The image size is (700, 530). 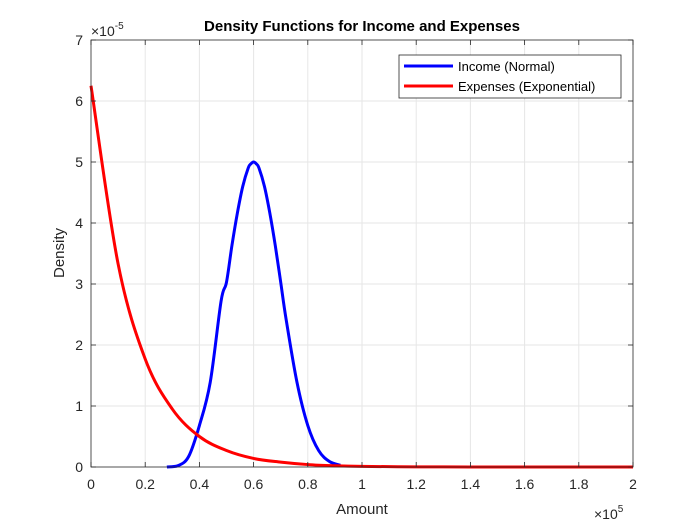 What do you see at coordinates (79, 223) in the screenshot?
I see `y-tick-label: 4` at bounding box center [79, 223].